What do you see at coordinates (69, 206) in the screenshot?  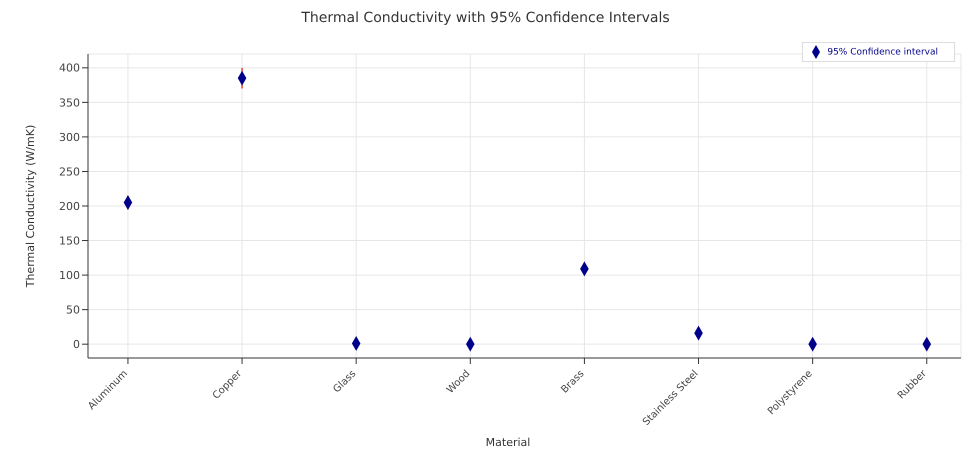 I see `y-tick-label: 200` at bounding box center [69, 206].